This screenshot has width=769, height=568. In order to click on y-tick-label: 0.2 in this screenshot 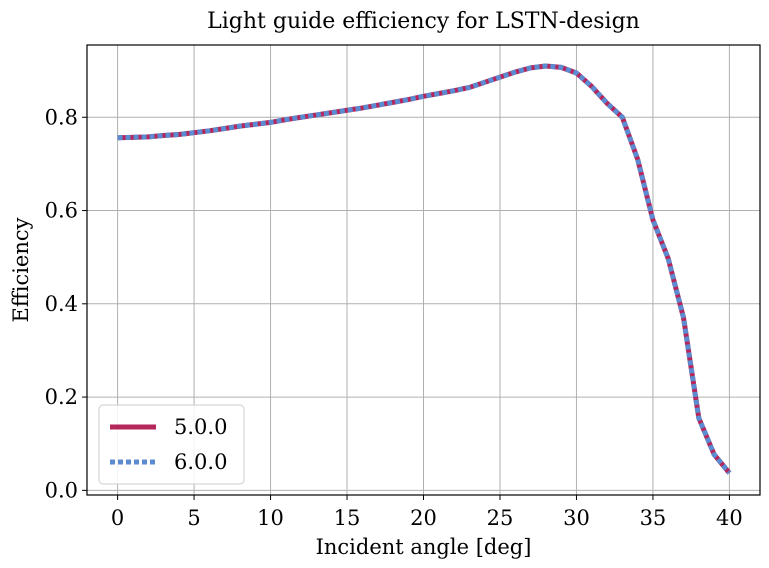, I will do `click(61, 397)`.